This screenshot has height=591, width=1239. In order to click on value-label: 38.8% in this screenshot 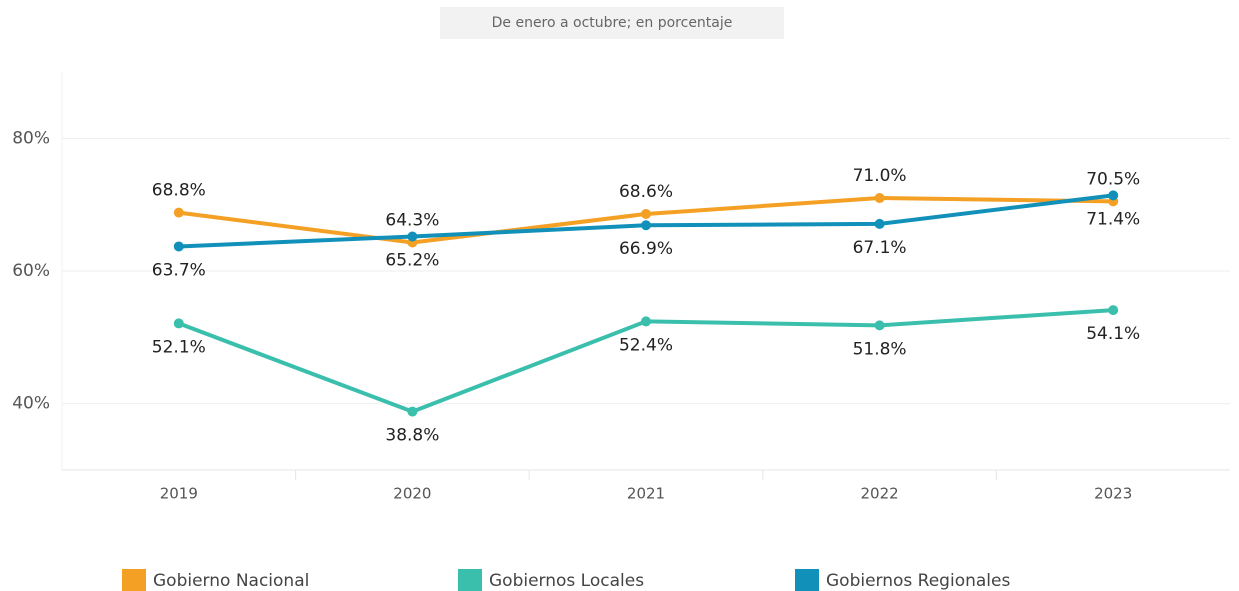, I will do `click(412, 436)`.